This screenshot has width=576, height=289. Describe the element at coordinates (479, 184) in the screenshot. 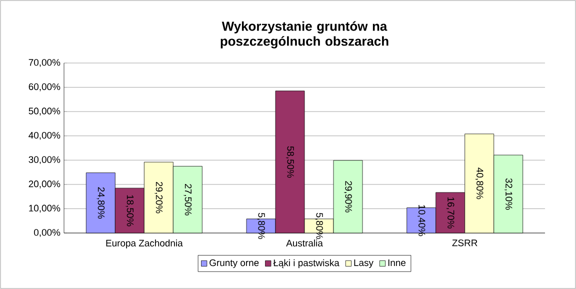

I see `data-label: 40,80%` at that location.